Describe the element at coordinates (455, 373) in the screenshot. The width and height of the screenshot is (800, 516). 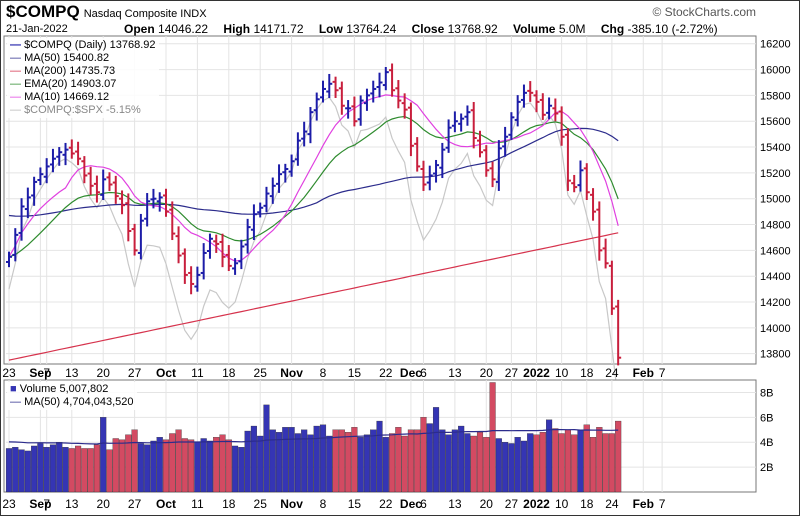
I see `x-tick-label: 13` at that location.